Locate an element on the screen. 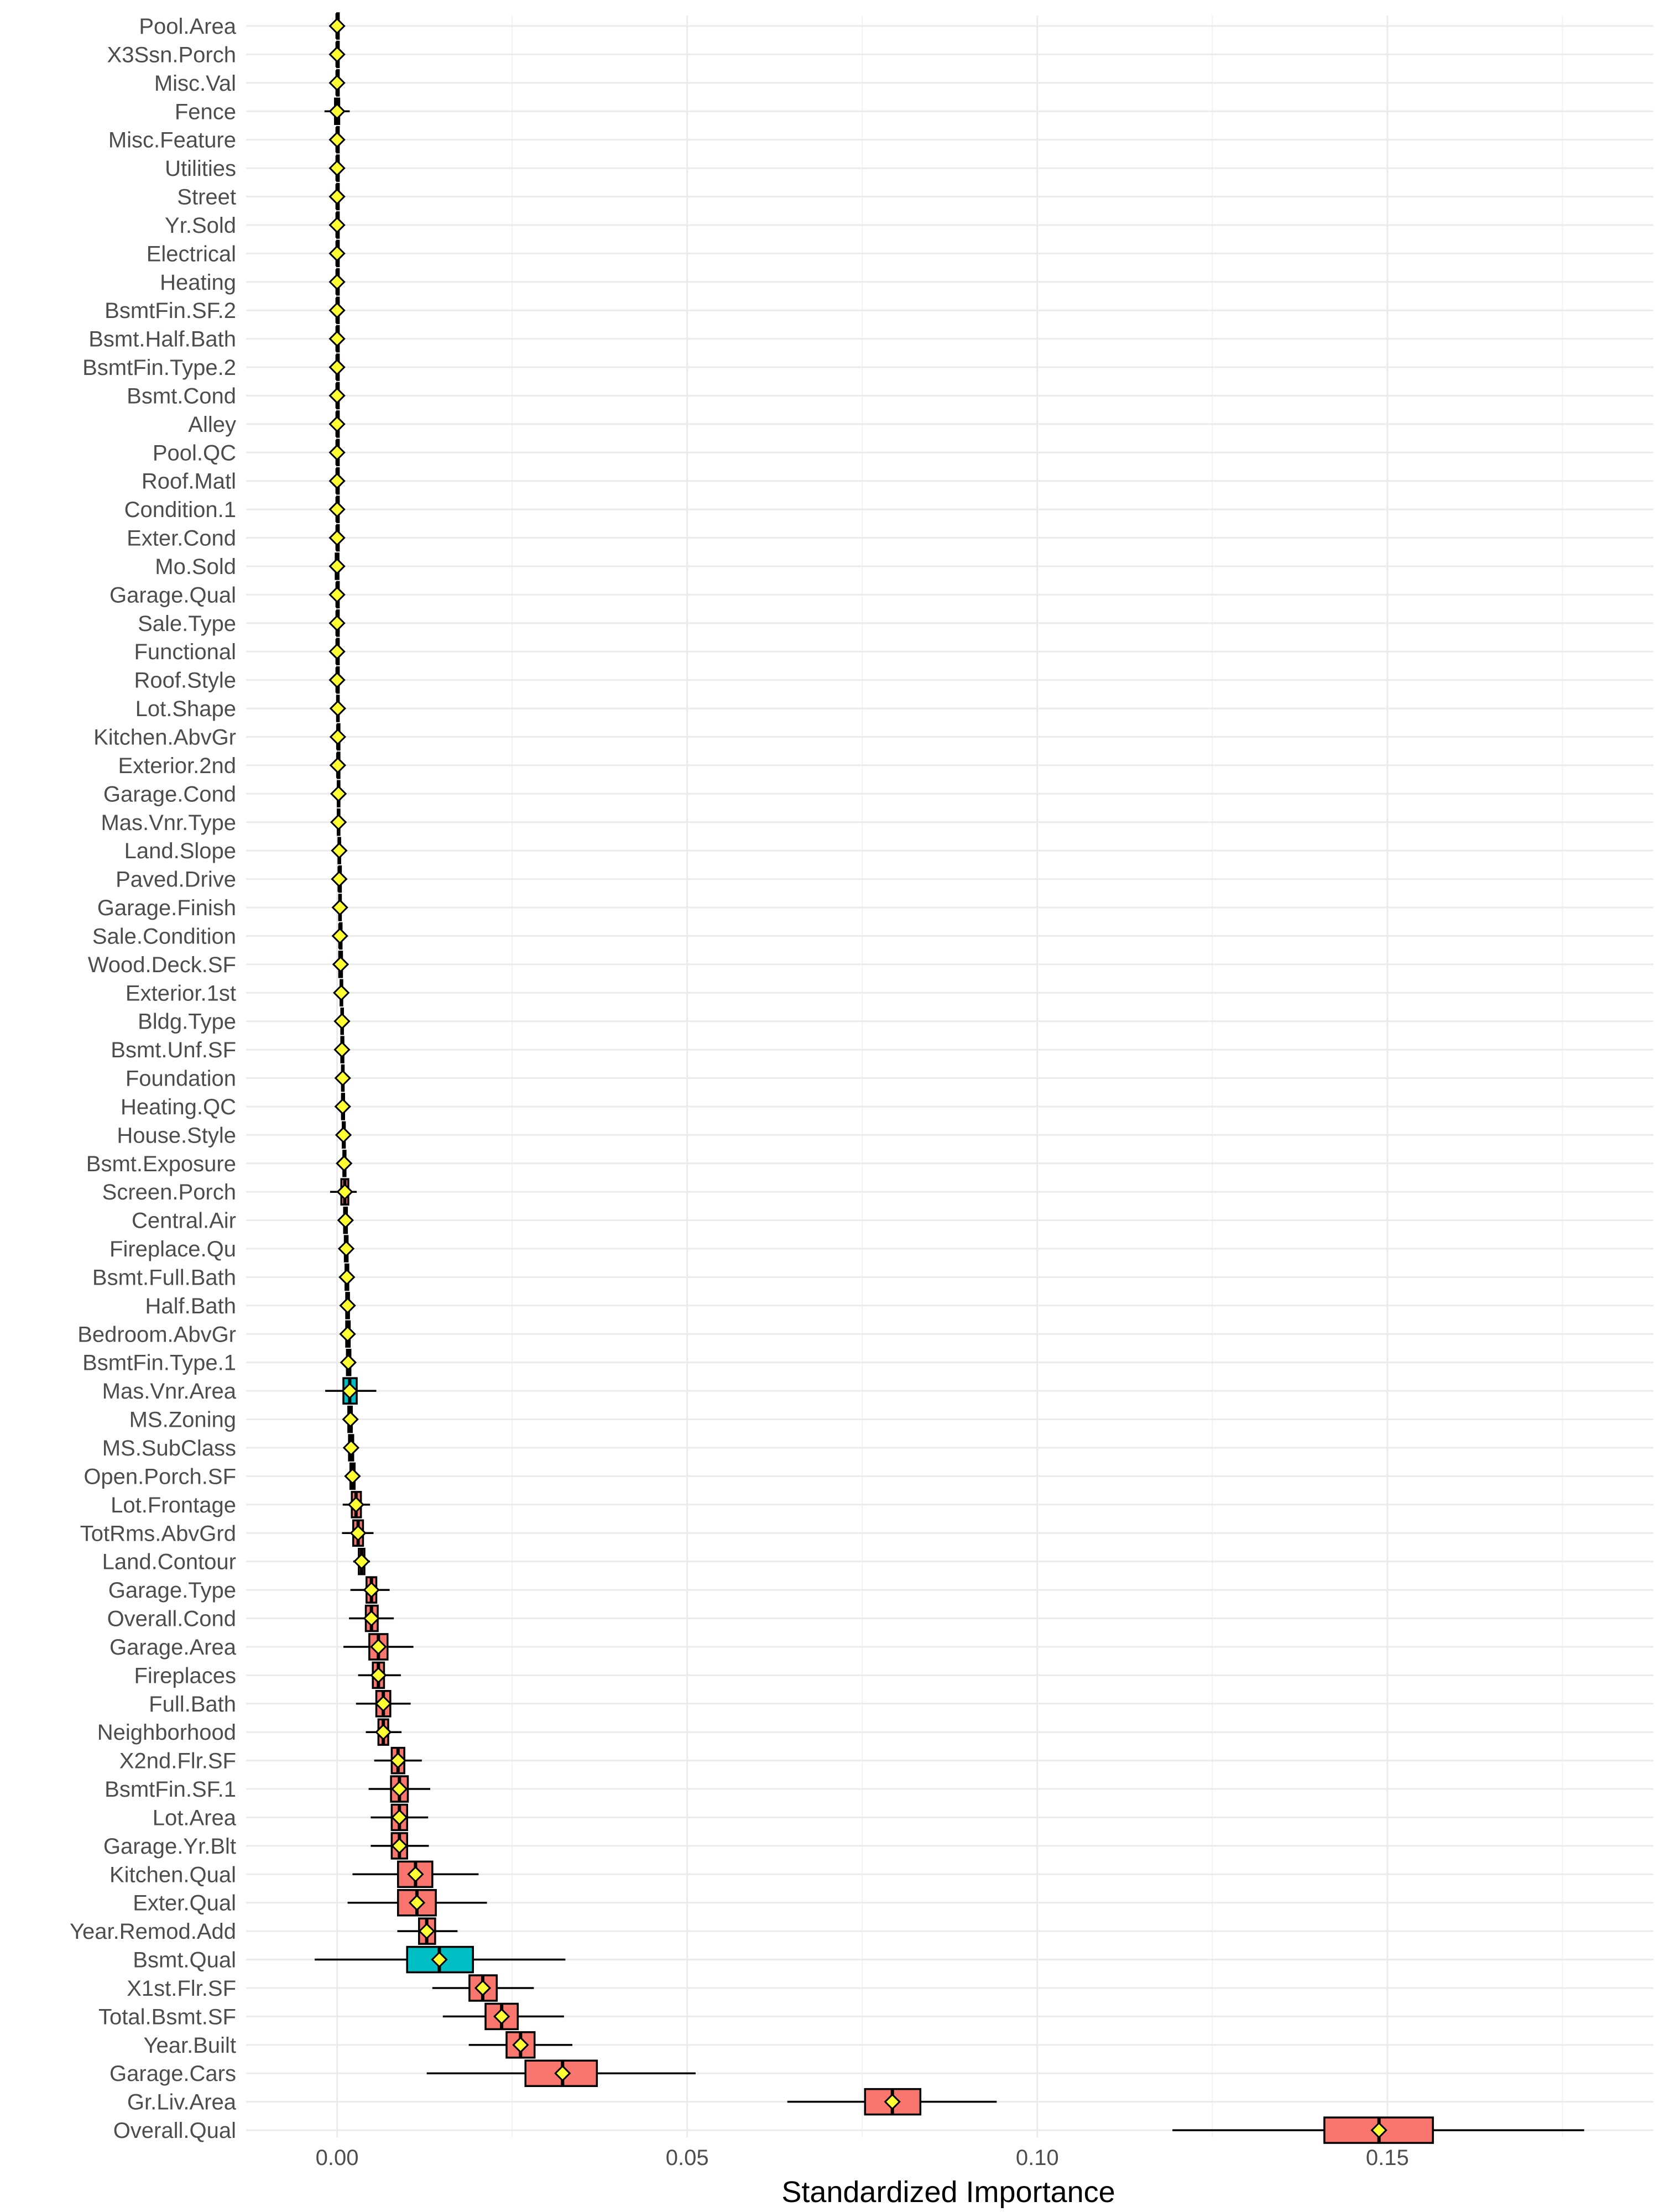 The height and width of the screenshot is (2212, 1659). y-tick-label: Heating.QC is located at coordinates (178, 1107).